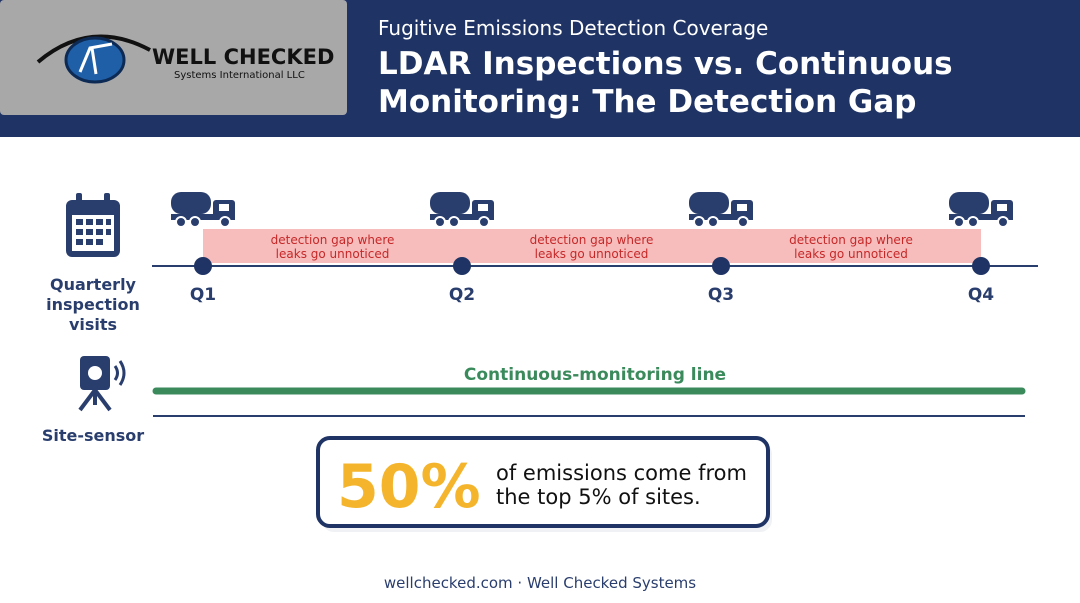 Image resolution: width=1080 pixels, height=603 pixels. Describe the element at coordinates (93, 435) in the screenshot. I see `row-label: Site-sensor` at that location.